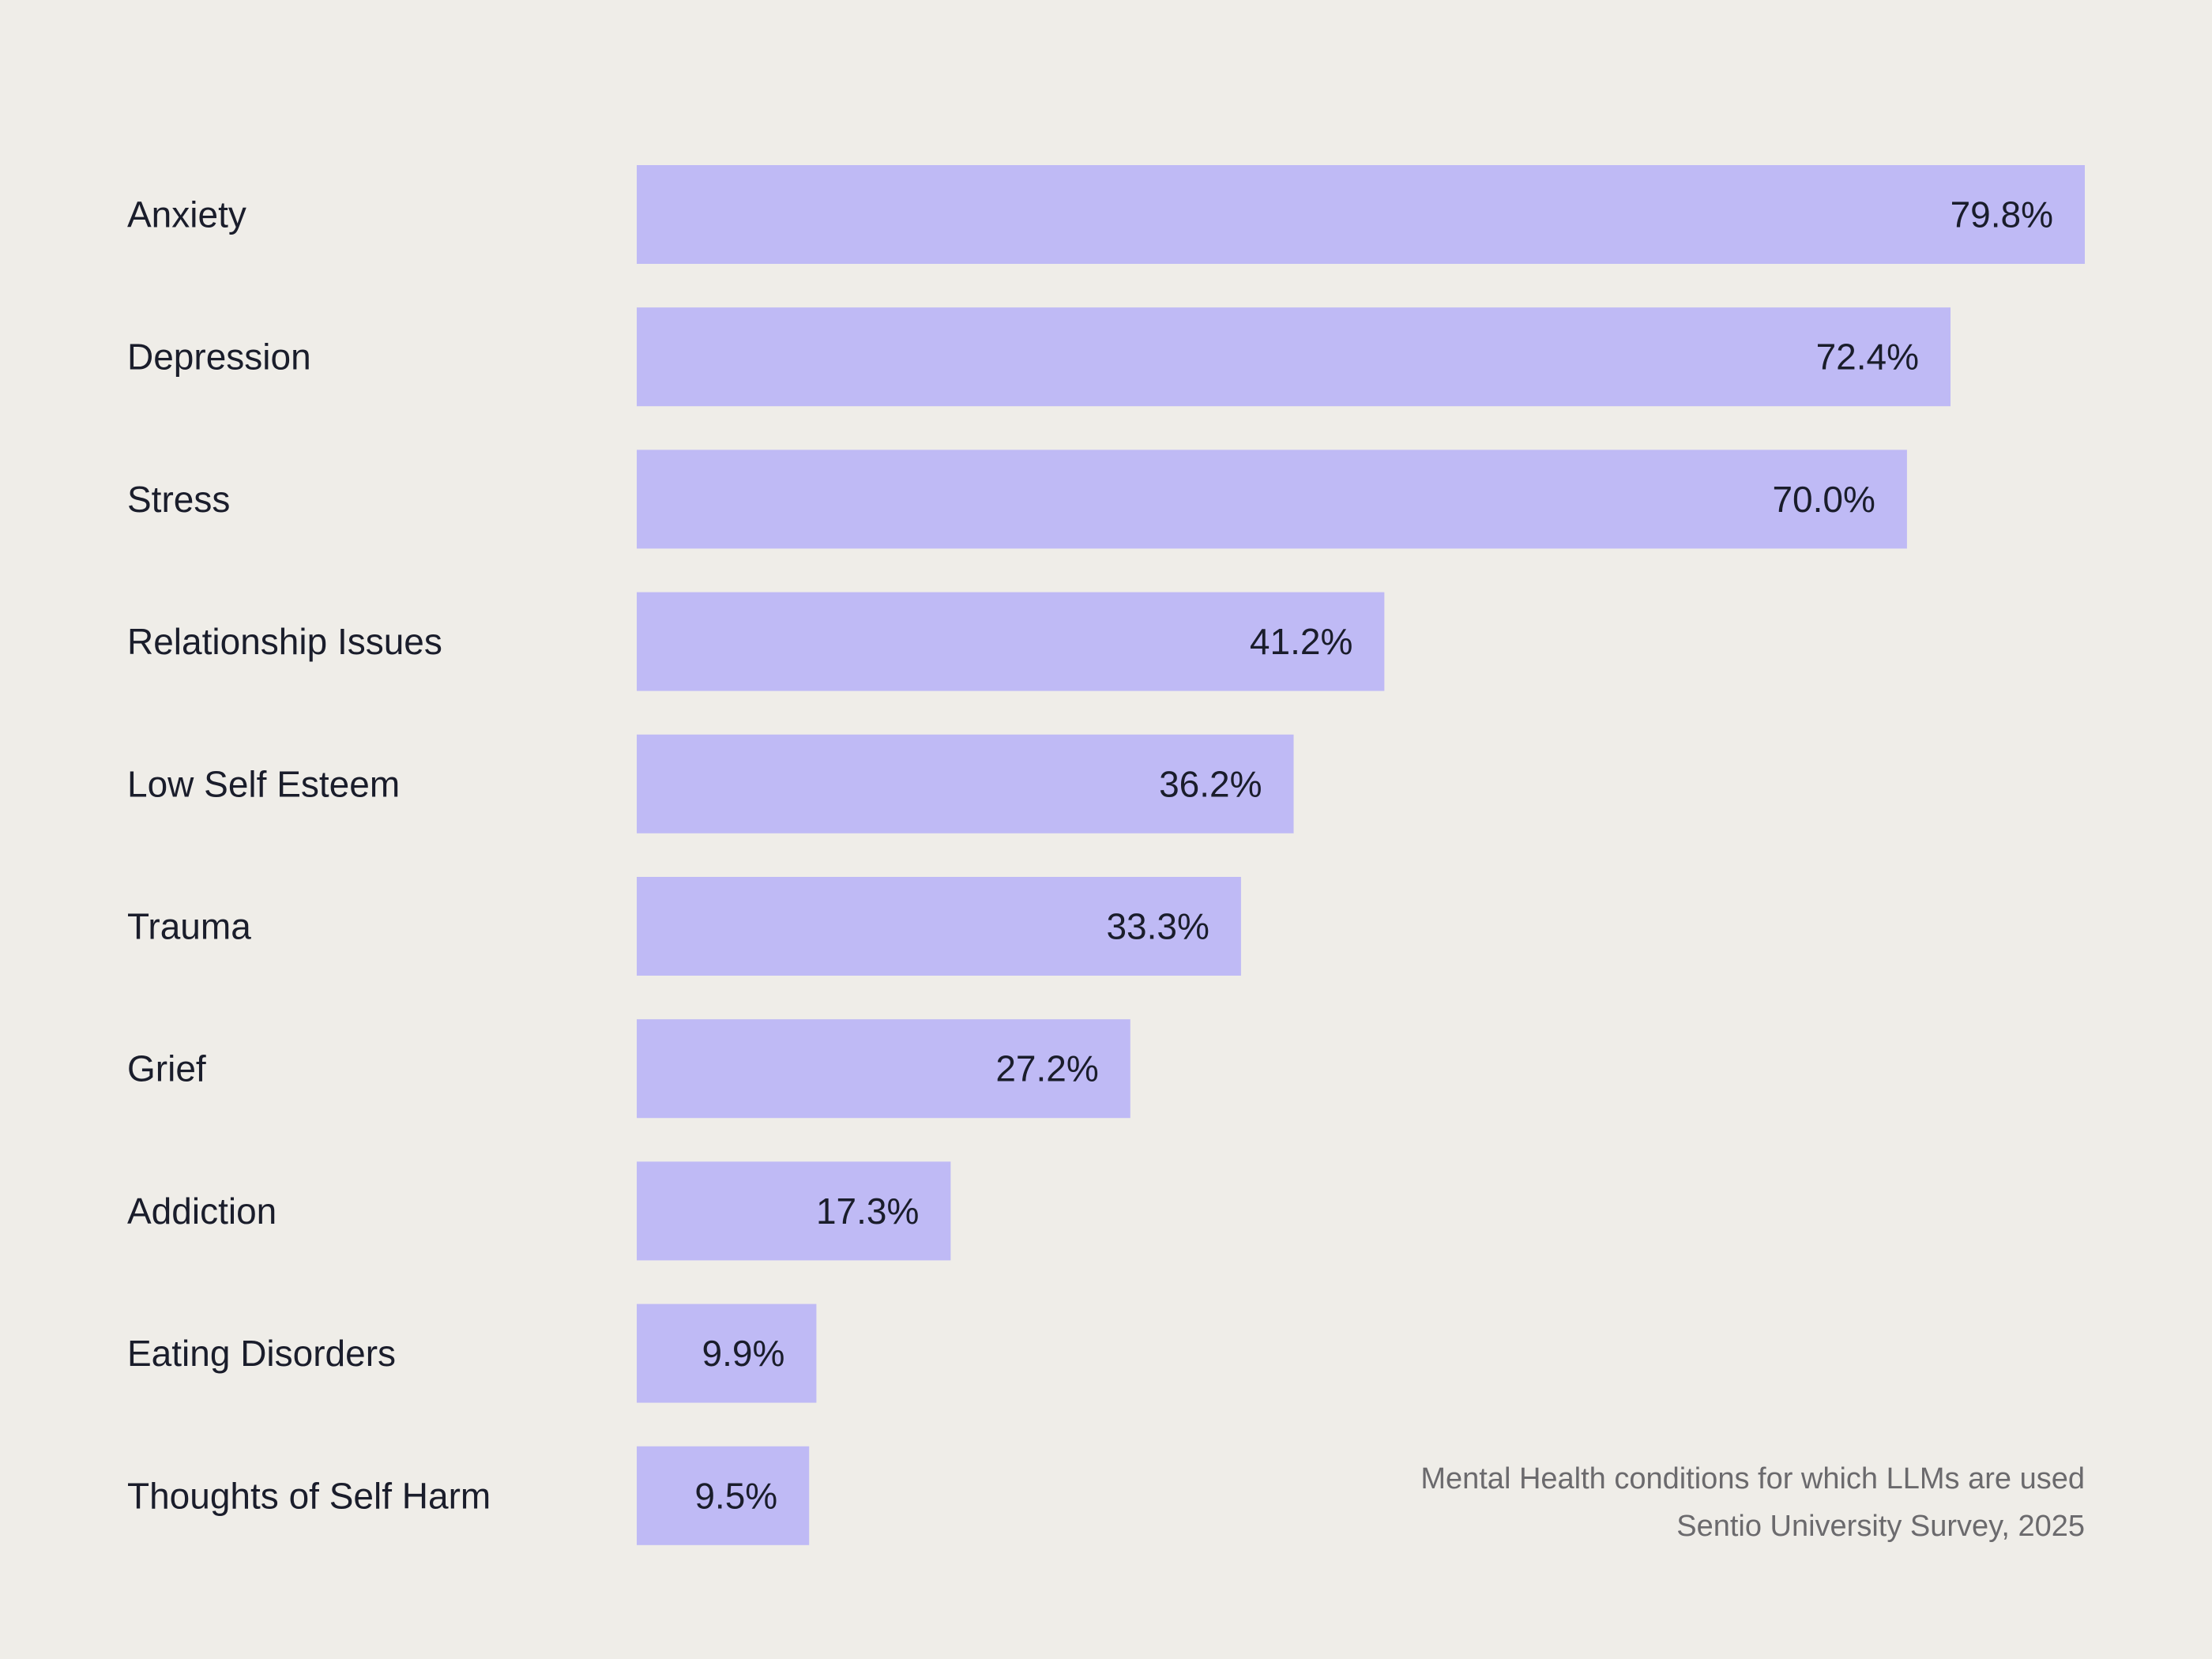 Image resolution: width=2212 pixels, height=1659 pixels. I want to click on category-label: Relationship Issues, so click(284, 642).